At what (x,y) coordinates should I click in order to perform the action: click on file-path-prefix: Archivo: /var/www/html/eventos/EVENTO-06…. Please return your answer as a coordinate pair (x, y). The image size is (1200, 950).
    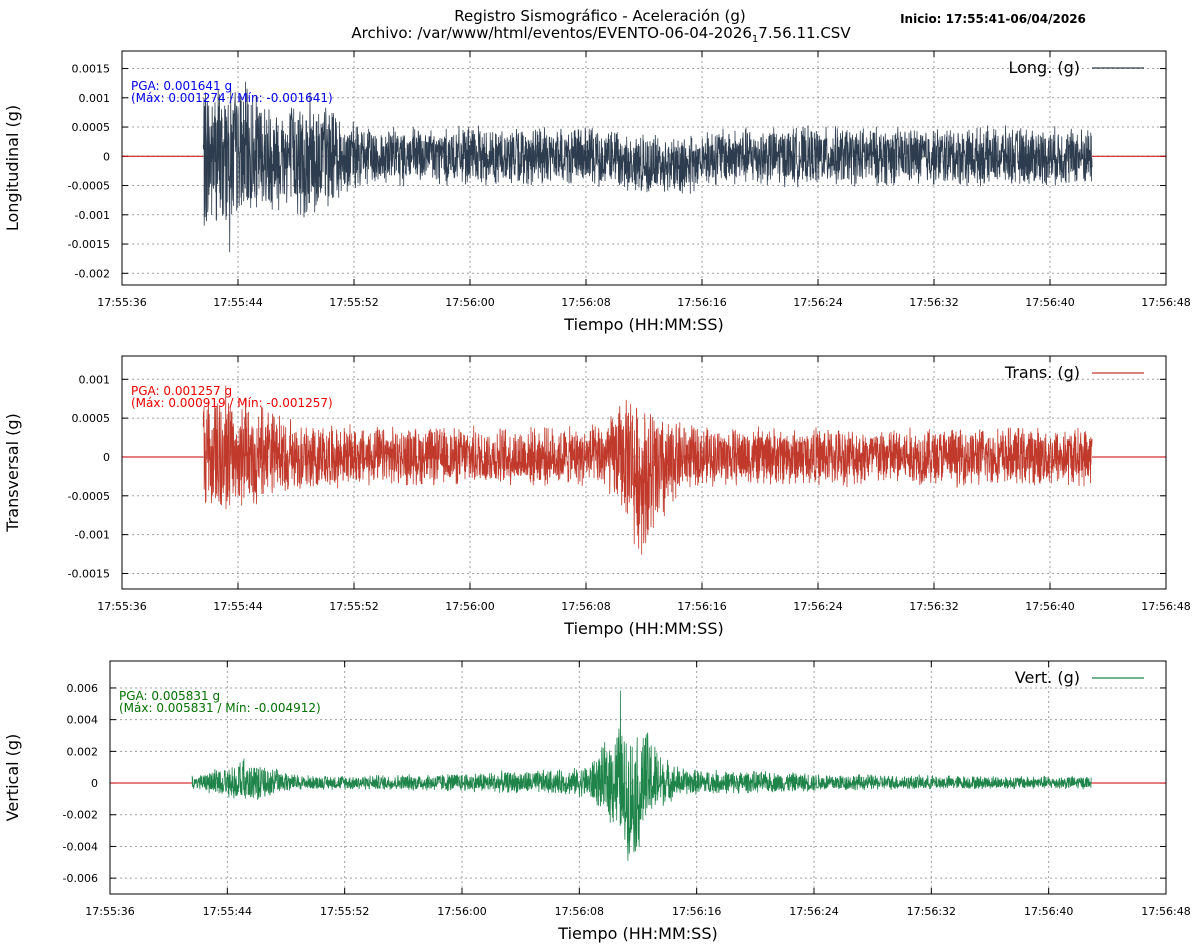
    Looking at the image, I should click on (551, 33).